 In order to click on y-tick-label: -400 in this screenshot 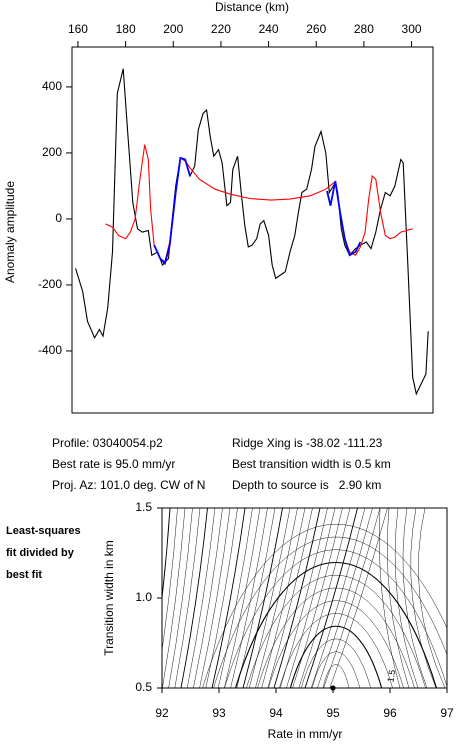, I will do `click(50, 350)`.